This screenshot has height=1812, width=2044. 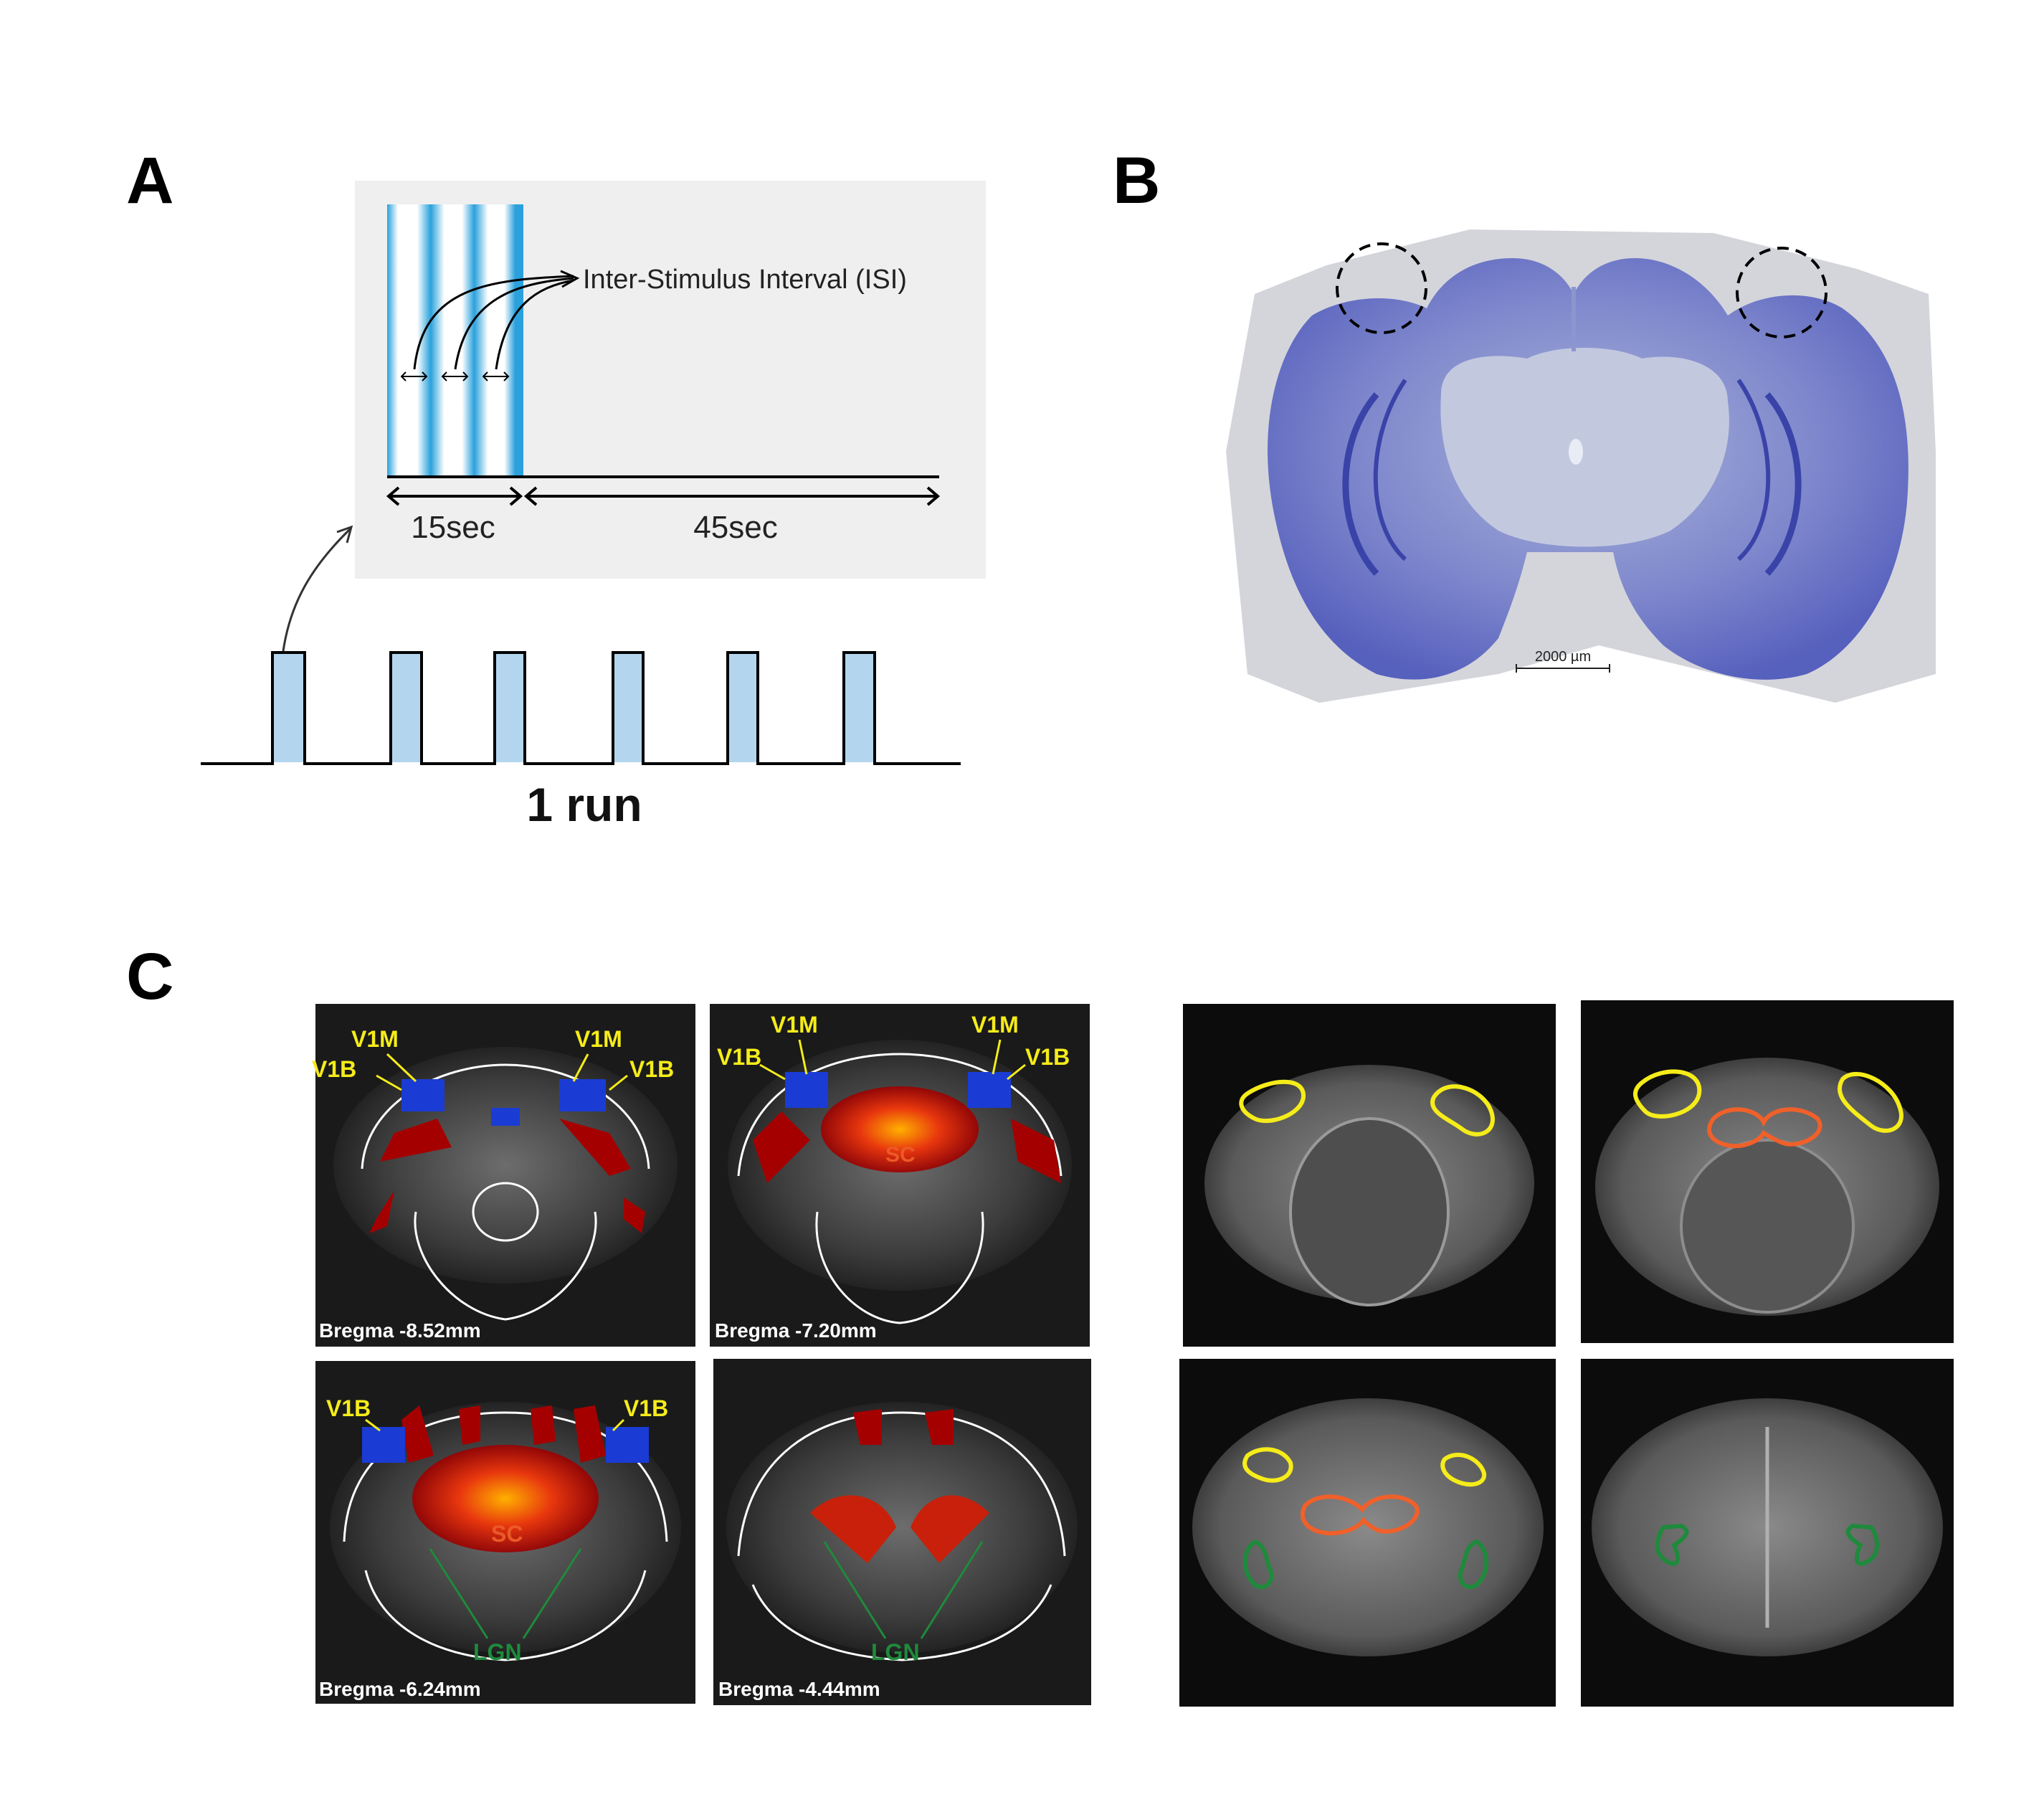 What do you see at coordinates (902, 1532) in the screenshot?
I see `fmri-slice-4: LGN Bregma -4.44mm` at bounding box center [902, 1532].